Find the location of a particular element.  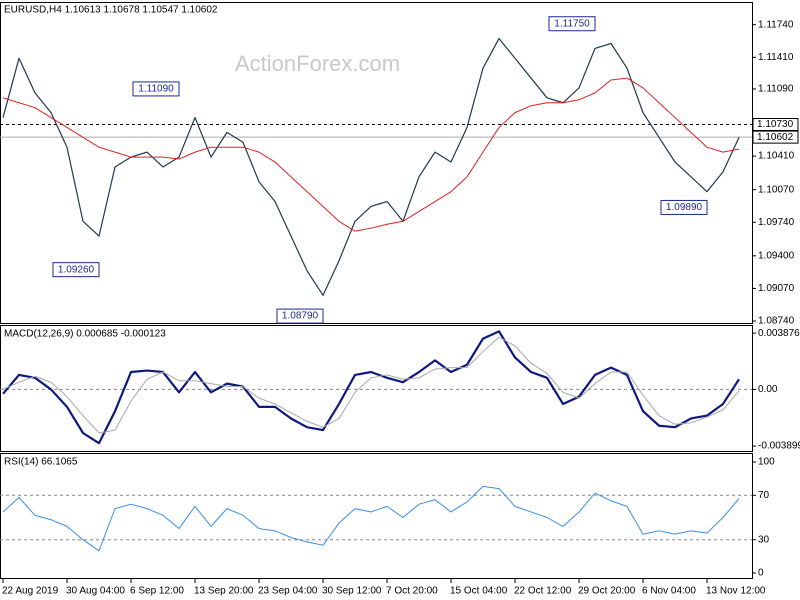

x-tick-label: 7 Oct 20:00 is located at coordinates (412, 591).